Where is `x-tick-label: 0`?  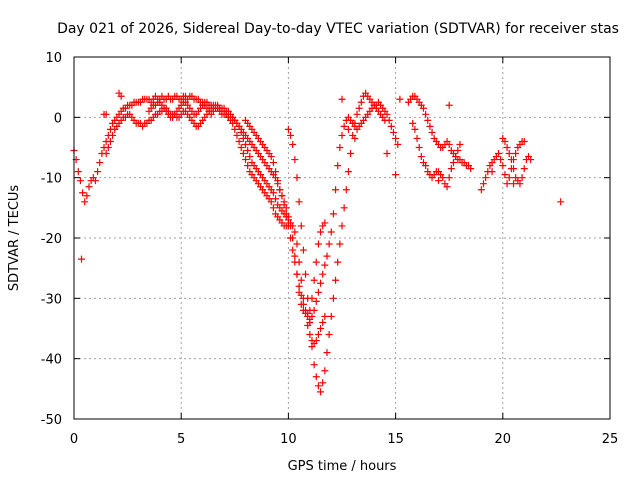
x-tick-label: 0 is located at coordinates (74, 439).